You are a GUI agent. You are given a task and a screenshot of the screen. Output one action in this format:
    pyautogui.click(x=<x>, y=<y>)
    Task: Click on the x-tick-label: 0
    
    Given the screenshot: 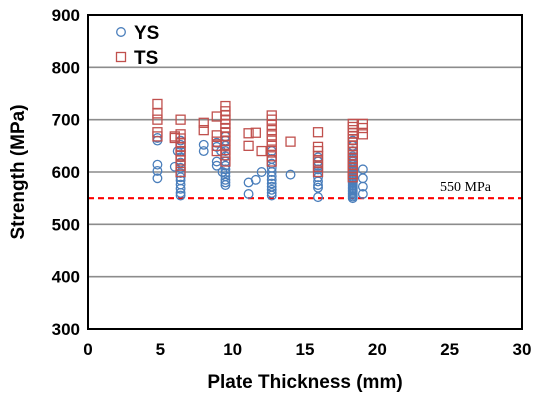 What is the action you would take?
    pyautogui.click(x=87, y=349)
    